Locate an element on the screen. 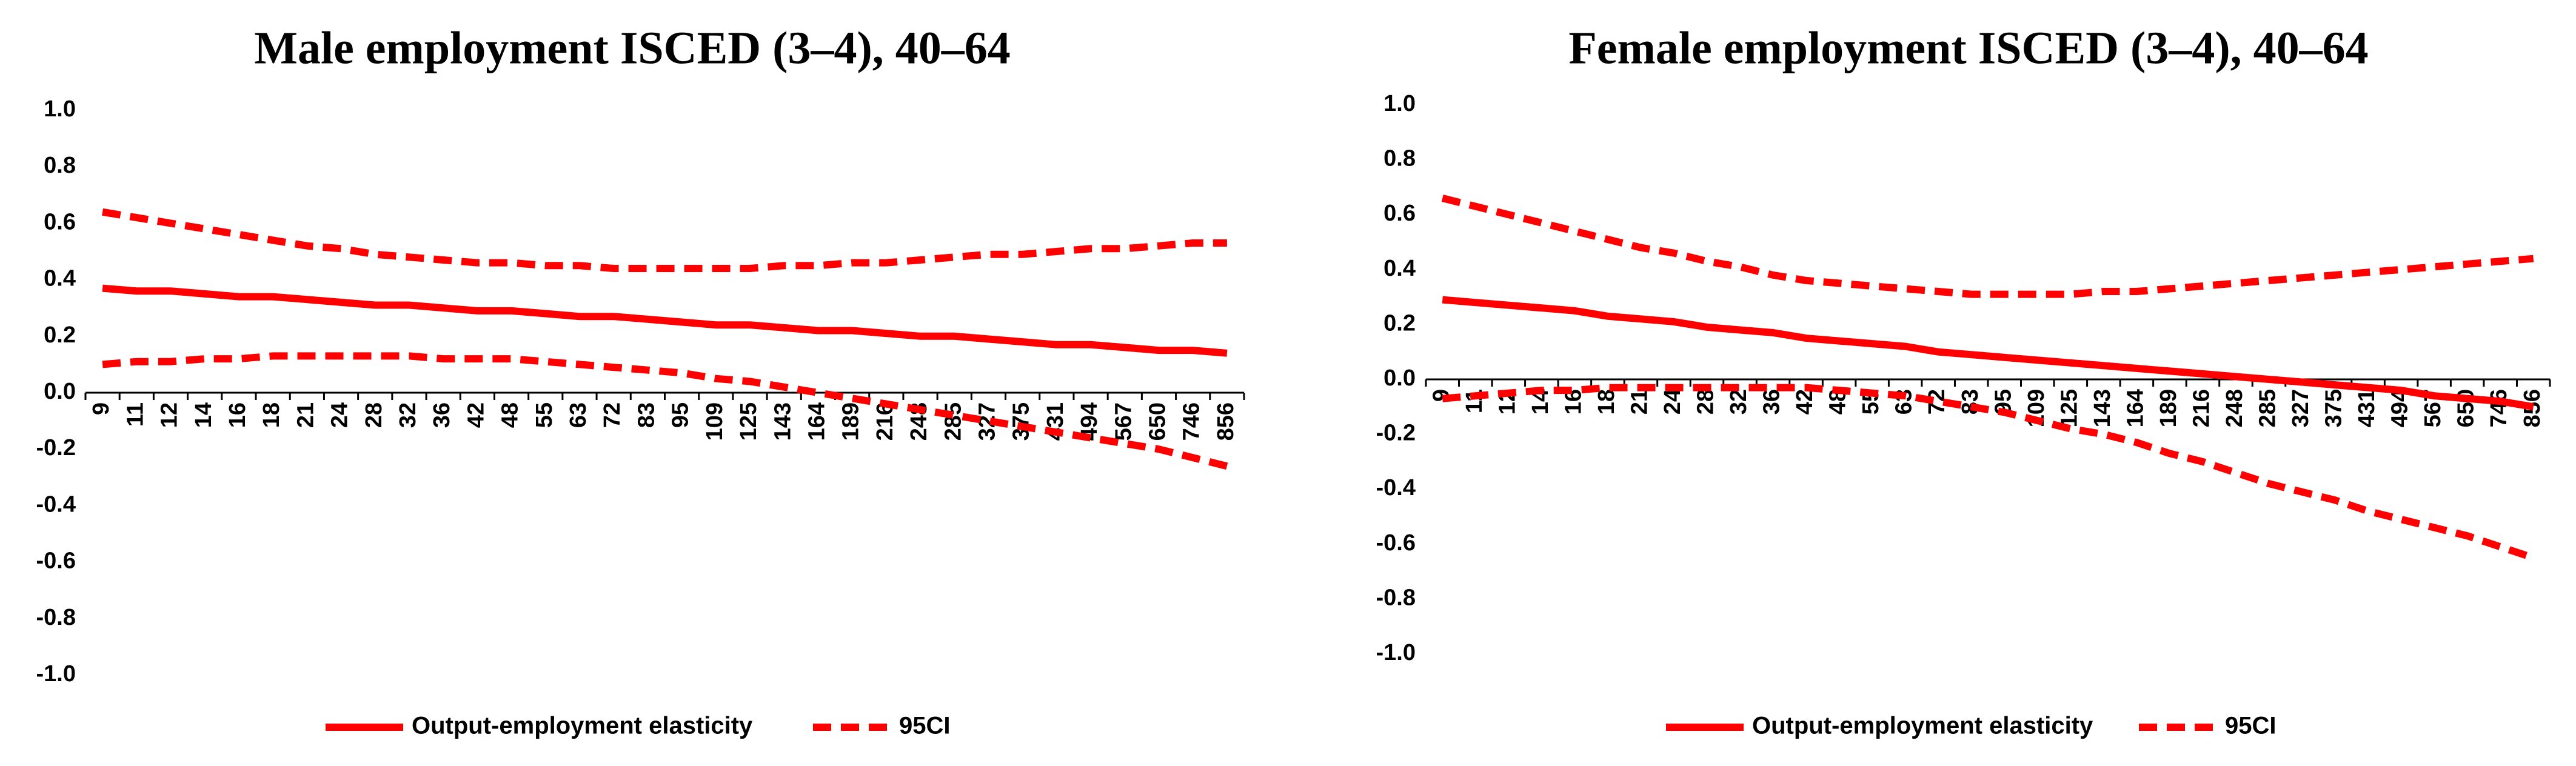 The width and height of the screenshot is (2576, 766). x-tick-label: 48 is located at coordinates (510, 415).